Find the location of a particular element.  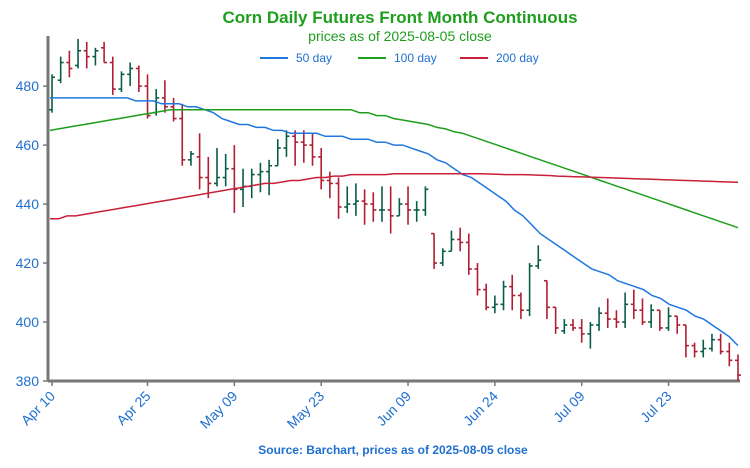

moving-average-line-ma200 is located at coordinates (394, 196).